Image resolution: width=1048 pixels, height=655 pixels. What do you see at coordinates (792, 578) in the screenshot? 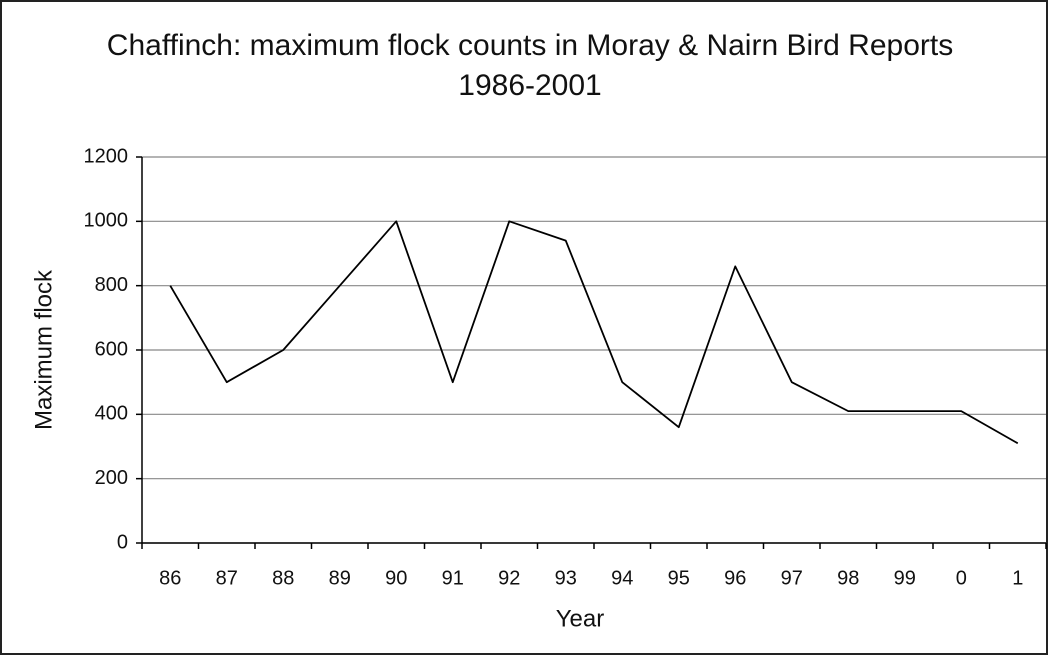
I see `x-tick-label: 97` at bounding box center [792, 578].